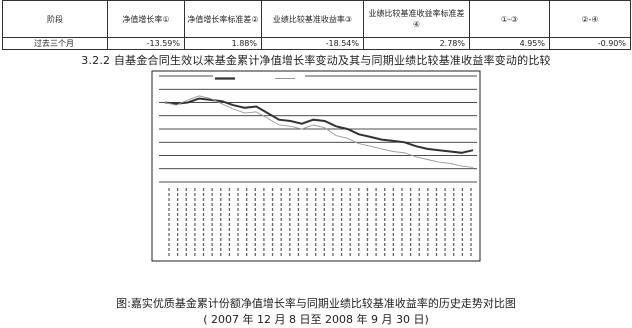 This screenshot has height=328, width=632. What do you see at coordinates (590, 19) in the screenshot?
I see `header-cell: ②-④` at bounding box center [590, 19].